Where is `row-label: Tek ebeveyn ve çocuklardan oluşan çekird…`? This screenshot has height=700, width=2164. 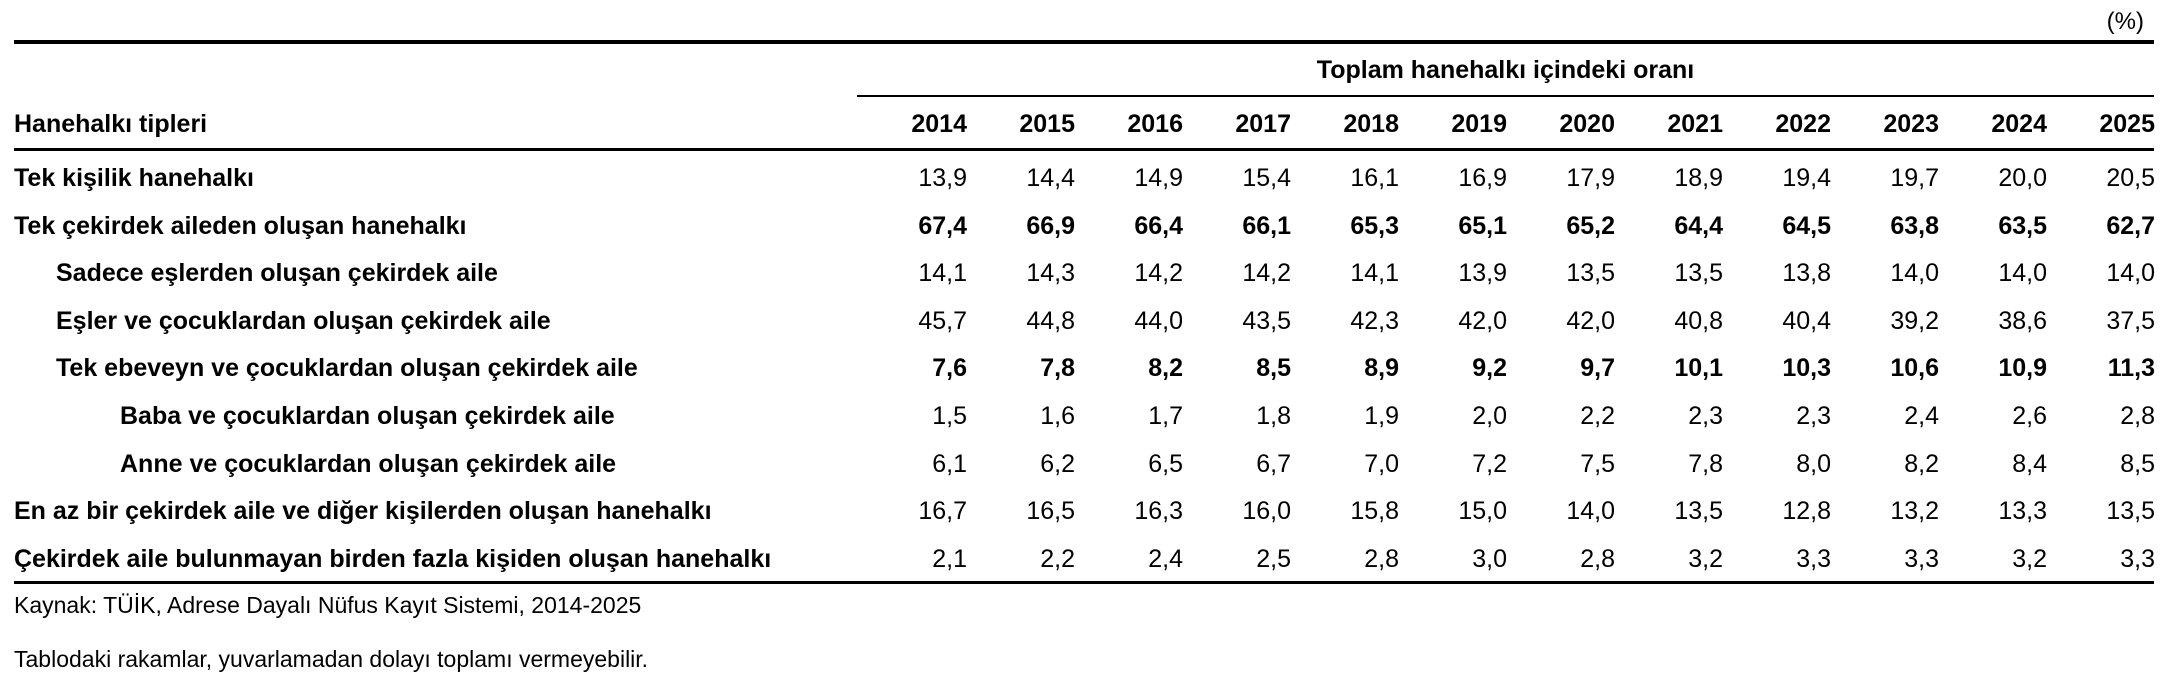
row-label: Tek ebeveyn ve çocuklardan oluşan çekird… is located at coordinates (347, 368).